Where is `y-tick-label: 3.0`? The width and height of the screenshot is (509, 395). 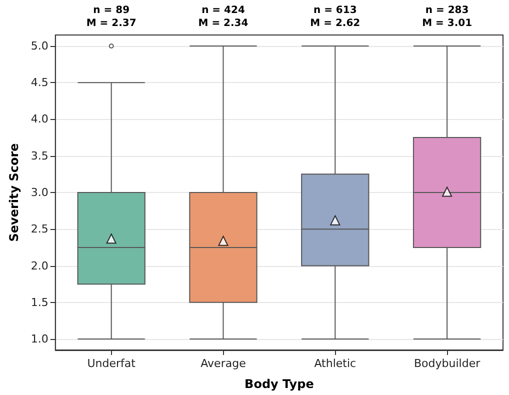
y-tick-label: 3.0 is located at coordinates (39, 192).